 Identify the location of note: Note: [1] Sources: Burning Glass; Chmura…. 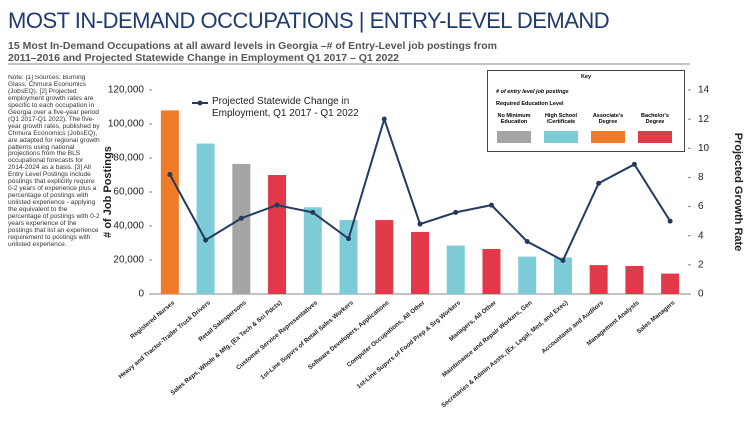
(54, 161).